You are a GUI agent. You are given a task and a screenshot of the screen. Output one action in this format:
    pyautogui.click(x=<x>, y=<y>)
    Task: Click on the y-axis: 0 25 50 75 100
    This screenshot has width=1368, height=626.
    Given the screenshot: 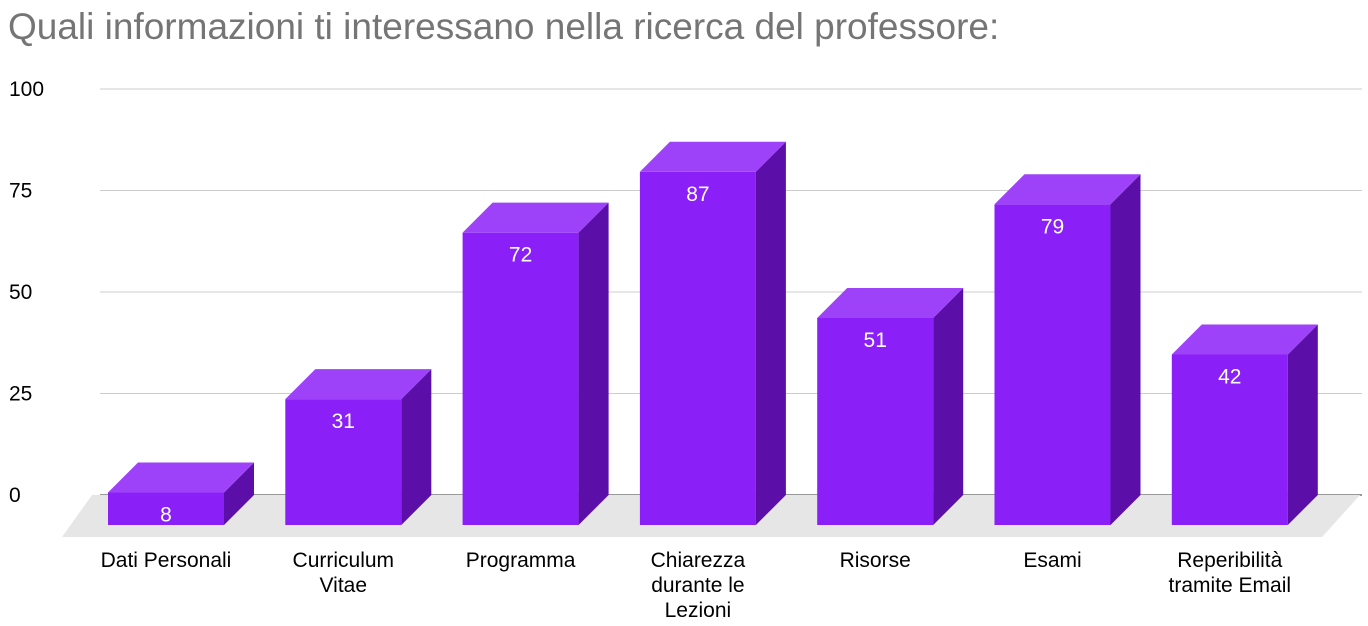 What is the action you would take?
    pyautogui.click(x=26, y=292)
    